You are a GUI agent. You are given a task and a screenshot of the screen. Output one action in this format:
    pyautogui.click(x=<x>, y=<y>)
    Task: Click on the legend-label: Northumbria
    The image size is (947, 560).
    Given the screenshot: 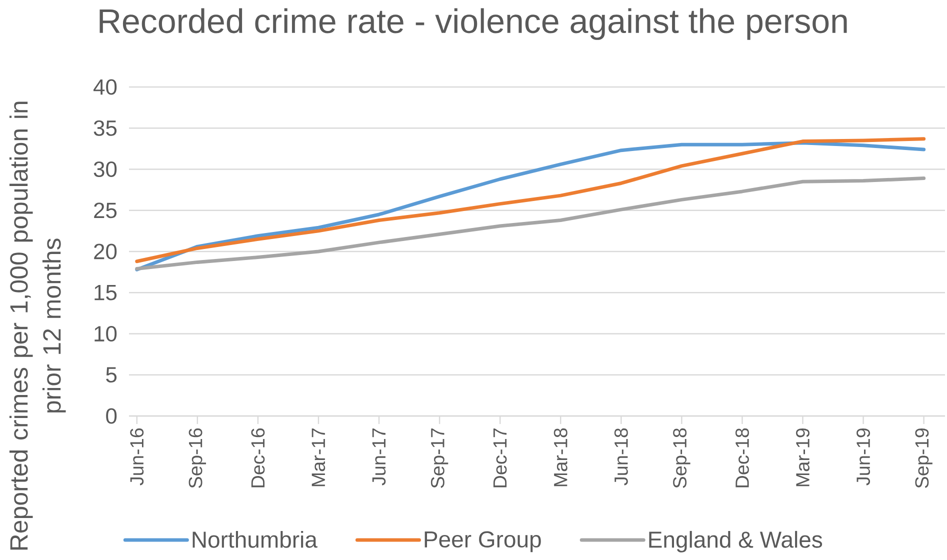 What is the action you would take?
    pyautogui.click(x=255, y=539)
    